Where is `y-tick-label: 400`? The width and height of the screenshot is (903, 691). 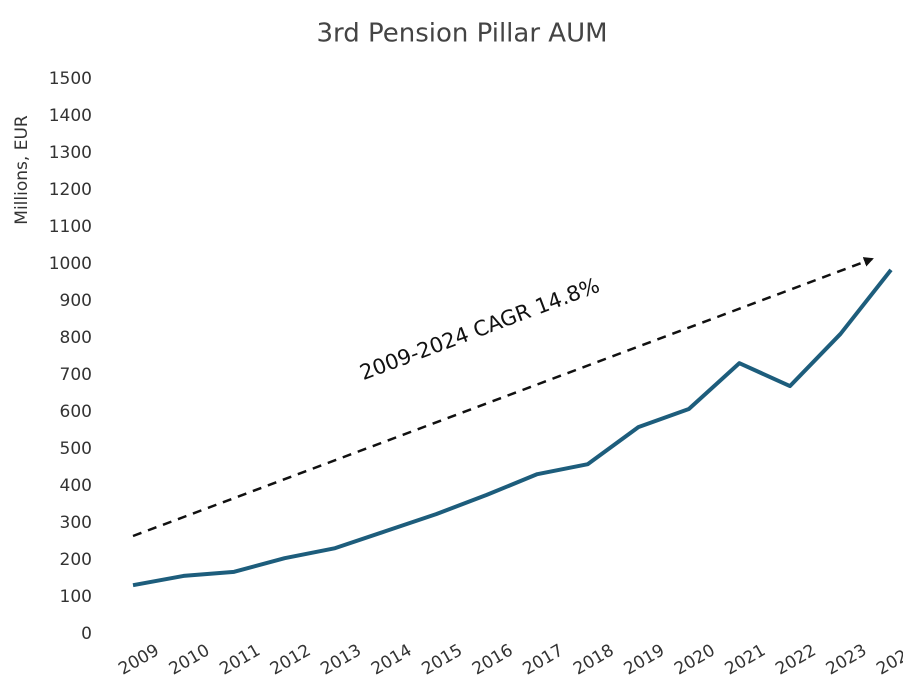
y-tick-label: 400 is located at coordinates (76, 486).